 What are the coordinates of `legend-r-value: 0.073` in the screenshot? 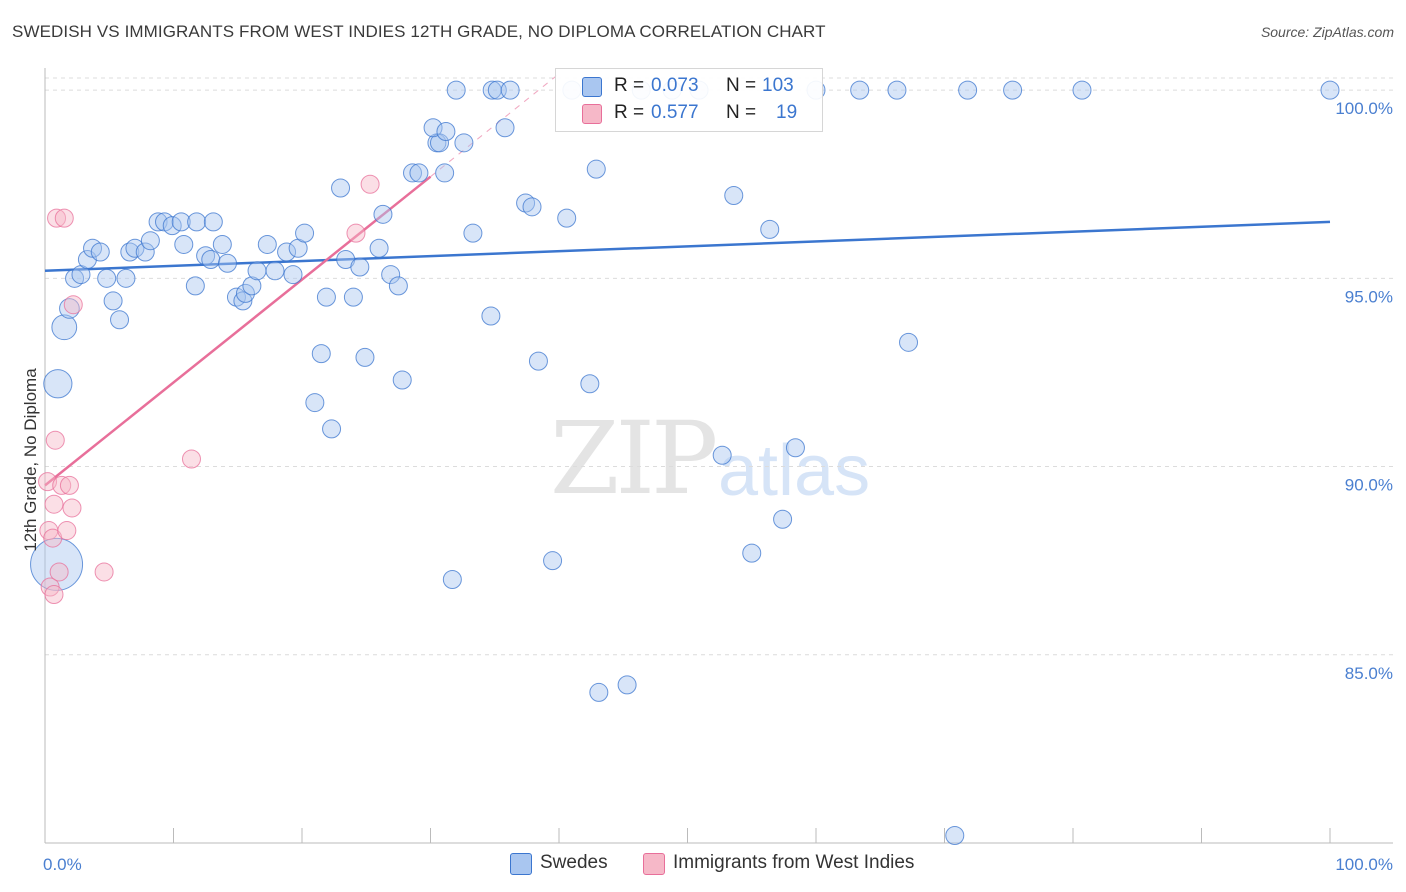 It's located at (675, 85).